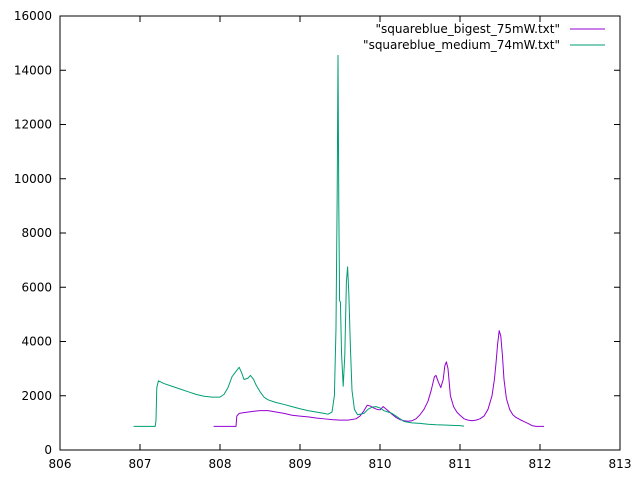 This screenshot has height=480, width=640. Describe the element at coordinates (33, 179) in the screenshot. I see `y-tick-label: 10000` at that location.